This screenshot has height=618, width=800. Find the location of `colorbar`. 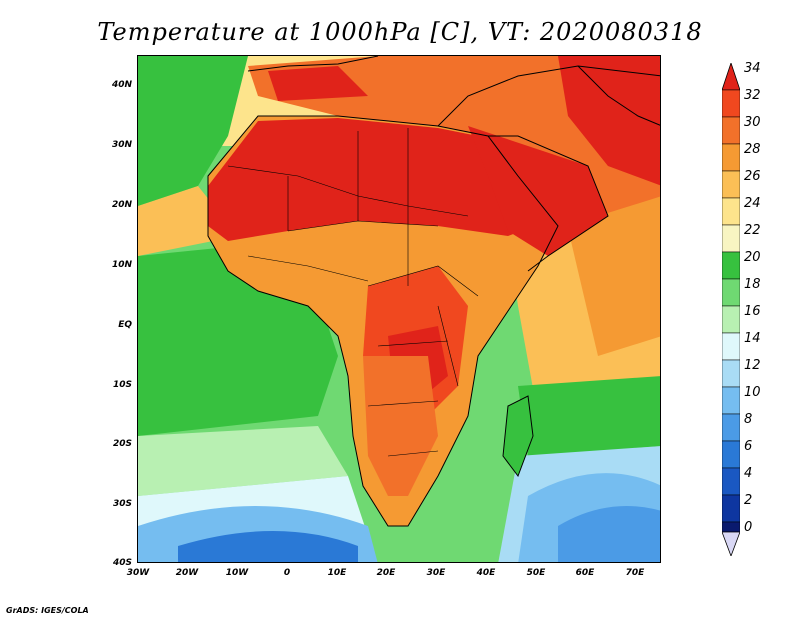

colorbar is located at coordinates (731, 309).